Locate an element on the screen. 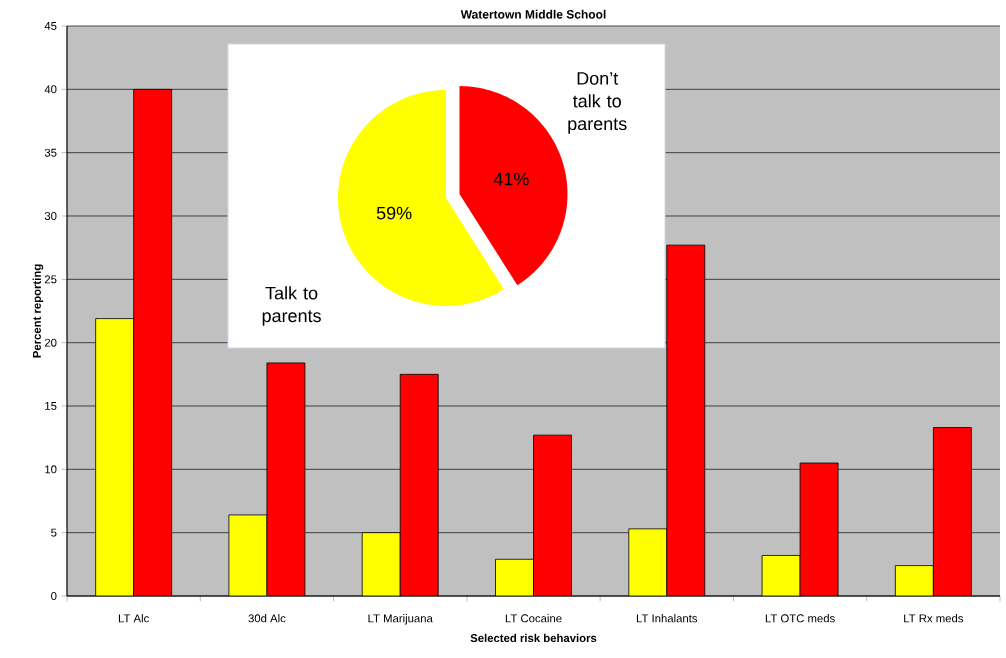 This screenshot has height=658, width=1006. x-tick-label: LT Alc is located at coordinates (133, 618).